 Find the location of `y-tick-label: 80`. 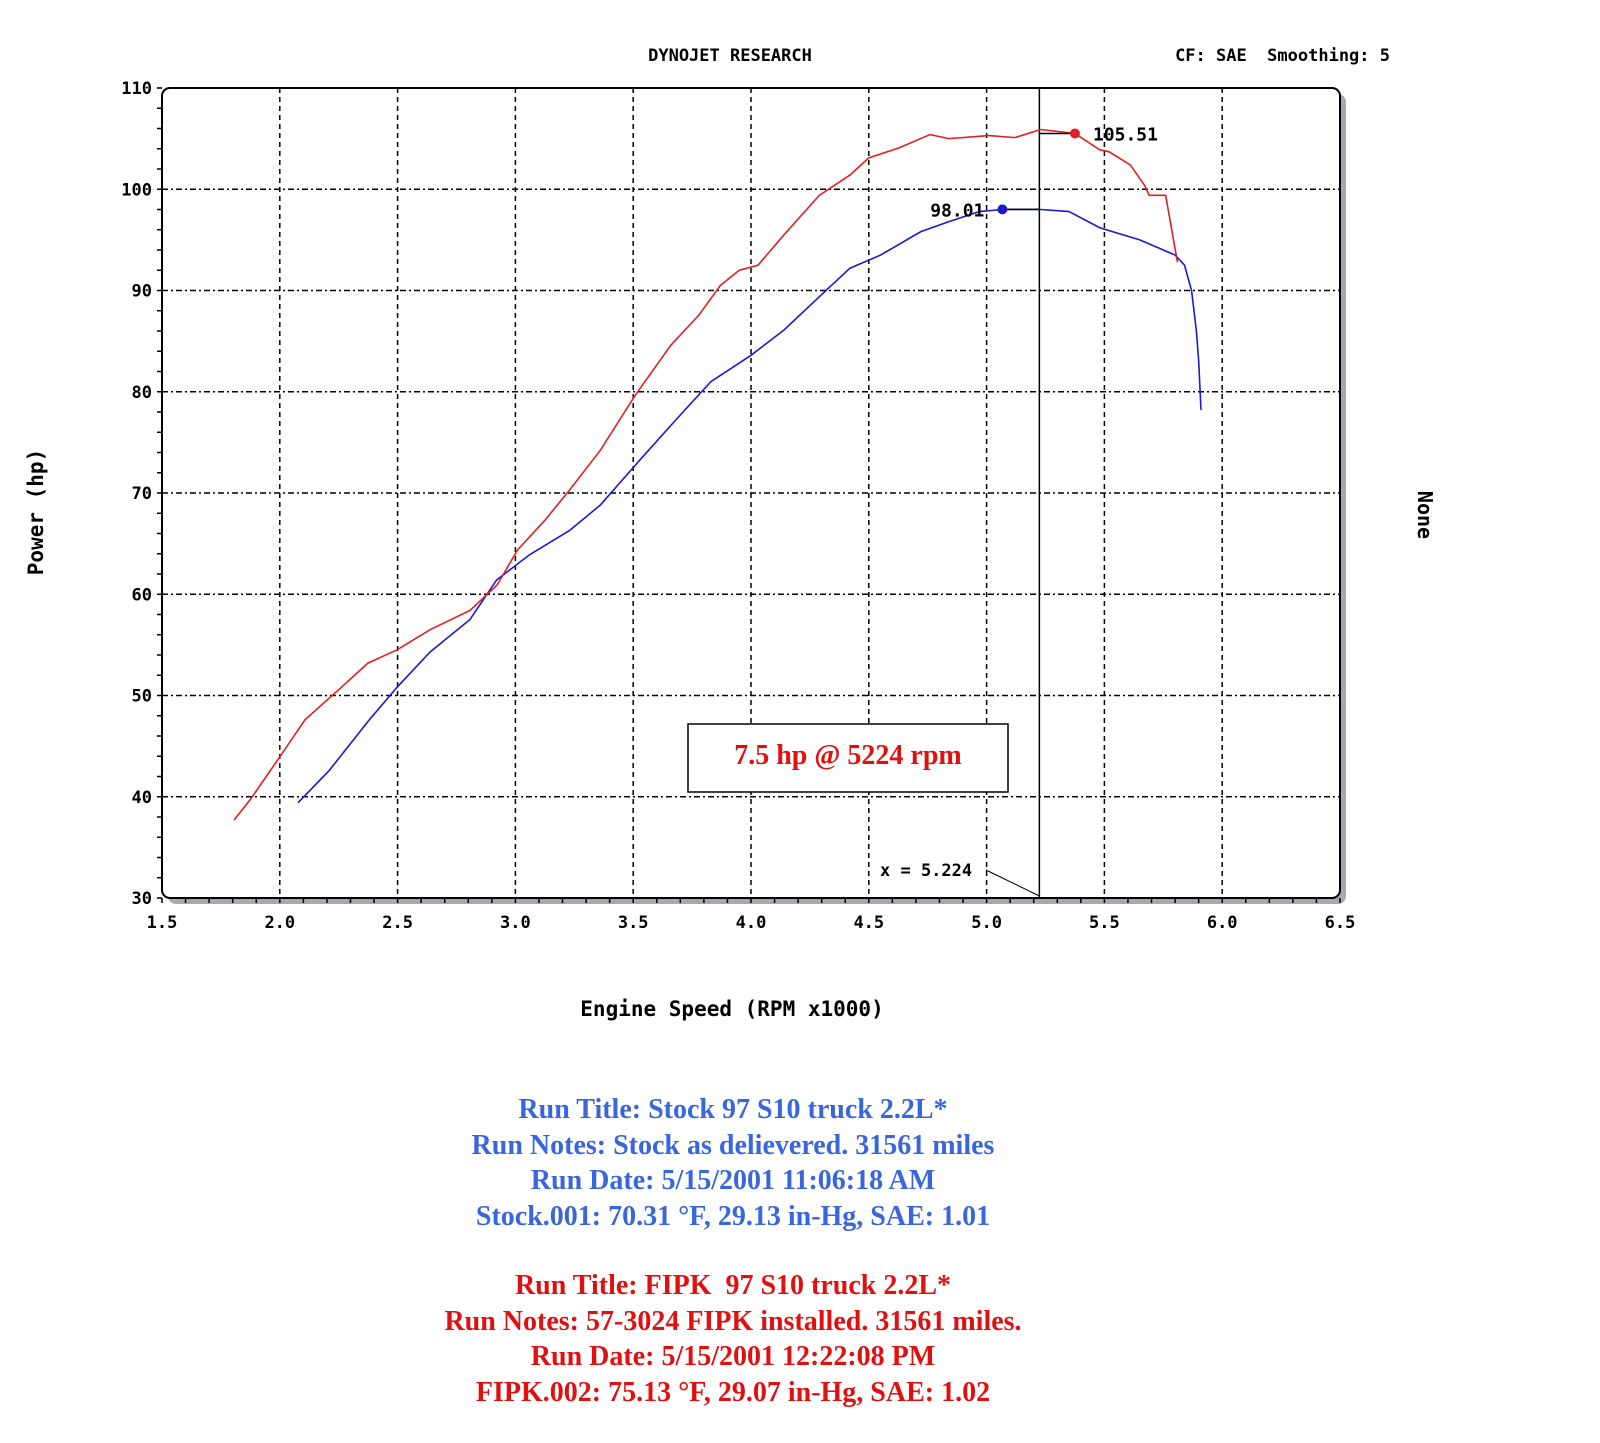

y-tick-label: 80 is located at coordinates (142, 393).